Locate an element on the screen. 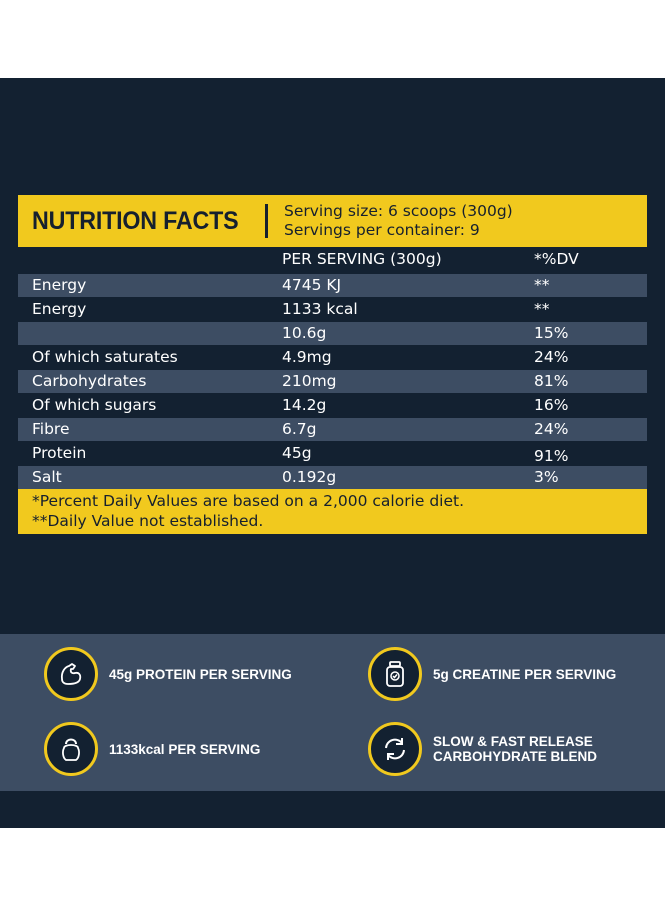 This screenshot has width=665, height=907. nutrient-amount: 45g is located at coordinates (297, 453).